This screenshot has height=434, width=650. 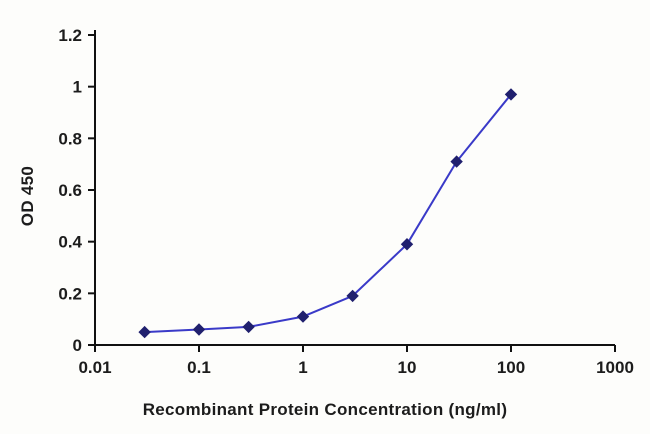 I want to click on y-tick-label: 0.4, so click(x=70, y=242).